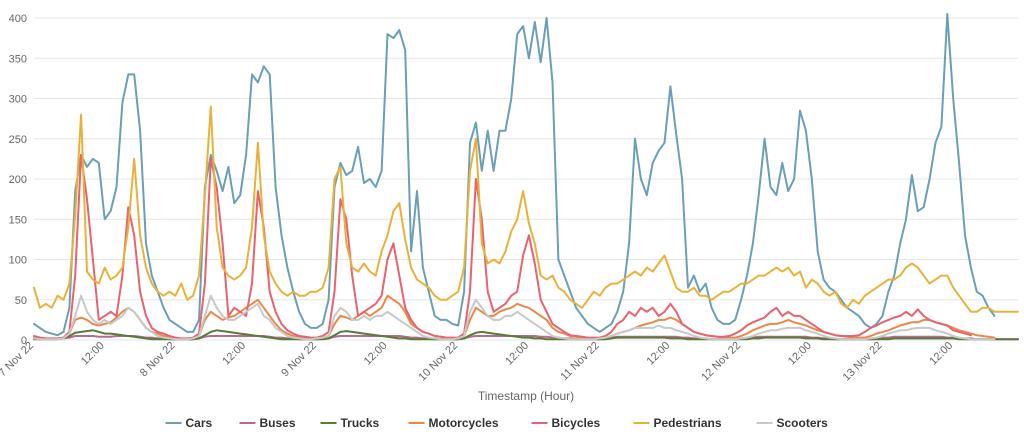  I want to click on x-tick-label: 12 Nov 22, so click(721, 362).